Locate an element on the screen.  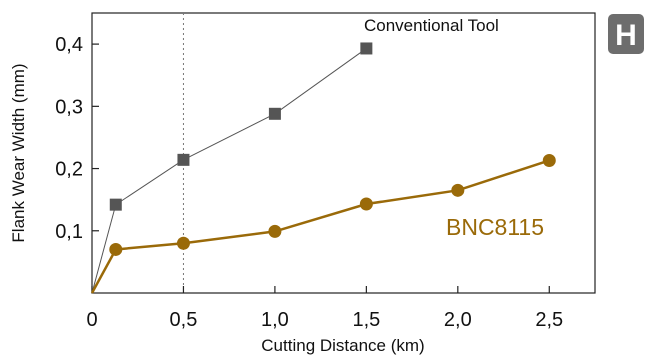
y-tick-label: 0,1 is located at coordinates (69, 232).